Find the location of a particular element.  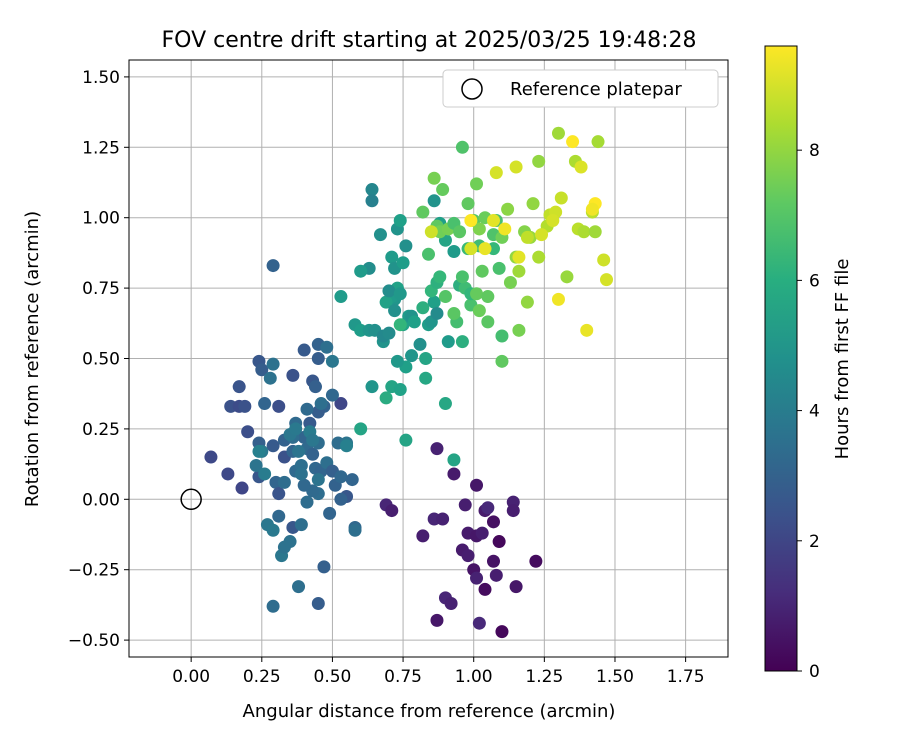

colorbar-ticks: 0 2 4 6 8 is located at coordinates (808, 411).